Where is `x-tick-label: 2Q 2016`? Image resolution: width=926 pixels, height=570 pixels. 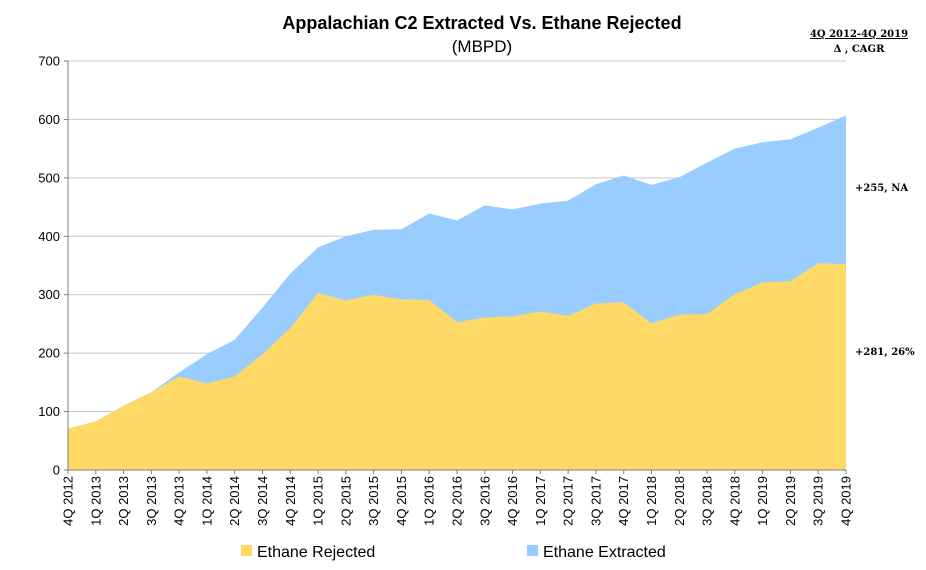
x-tick-label: 2Q 2016 is located at coordinates (457, 501).